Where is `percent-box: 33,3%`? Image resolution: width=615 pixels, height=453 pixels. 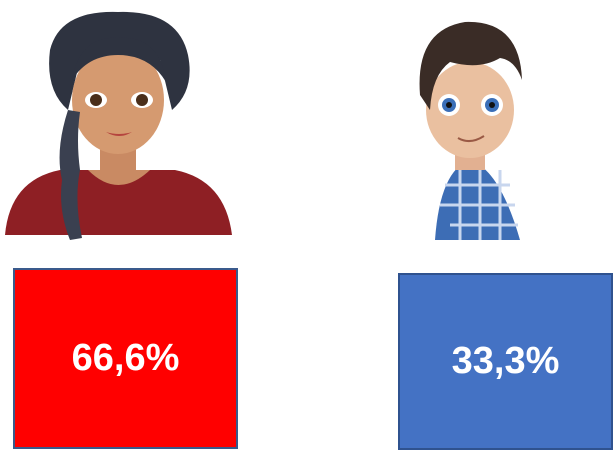
percent-box: 33,3% is located at coordinates (505, 361).